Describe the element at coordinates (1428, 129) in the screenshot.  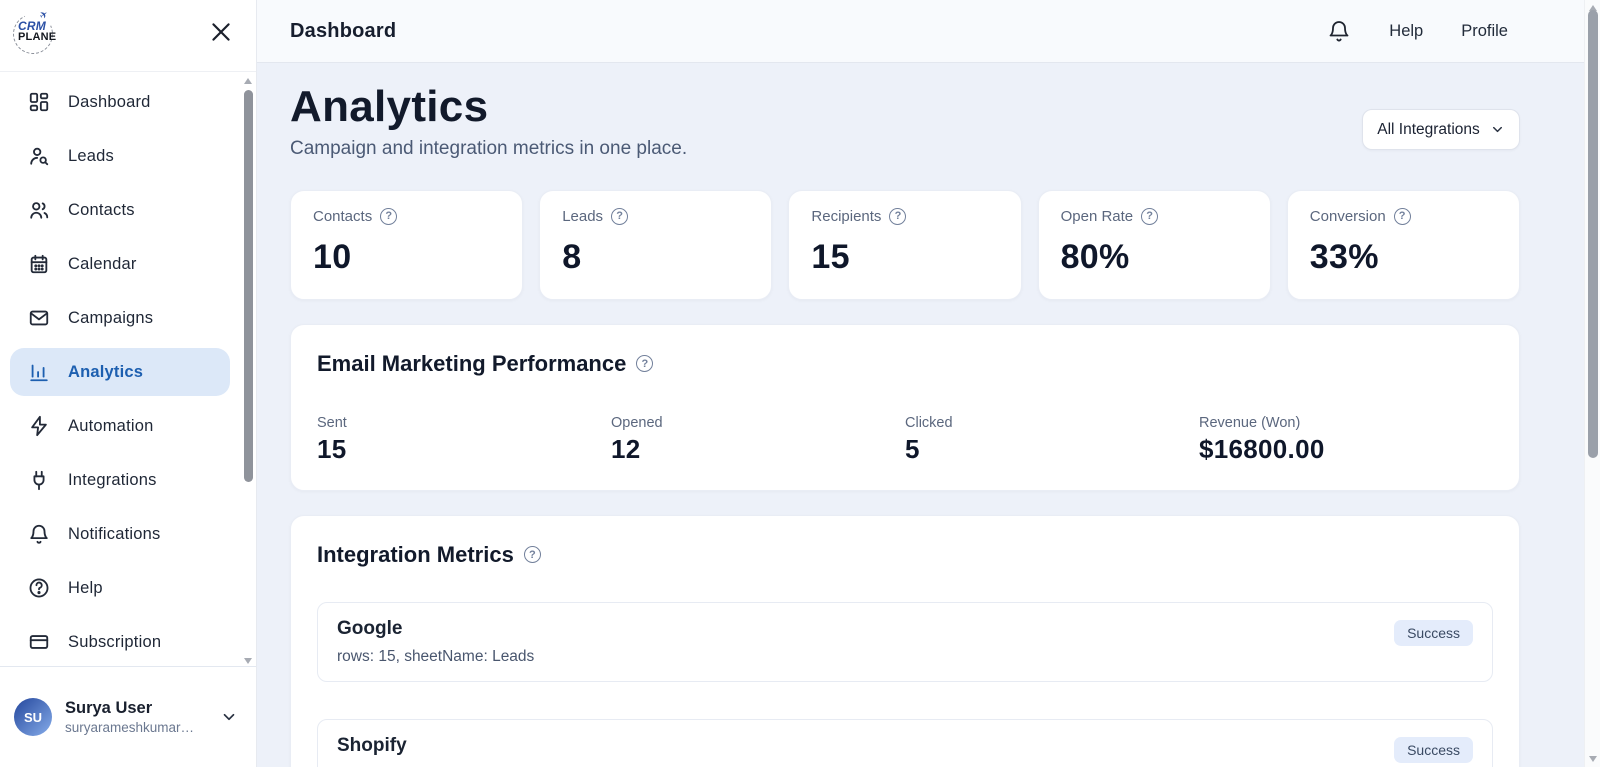
I see `selected-filter-value: All Integrations` at that location.